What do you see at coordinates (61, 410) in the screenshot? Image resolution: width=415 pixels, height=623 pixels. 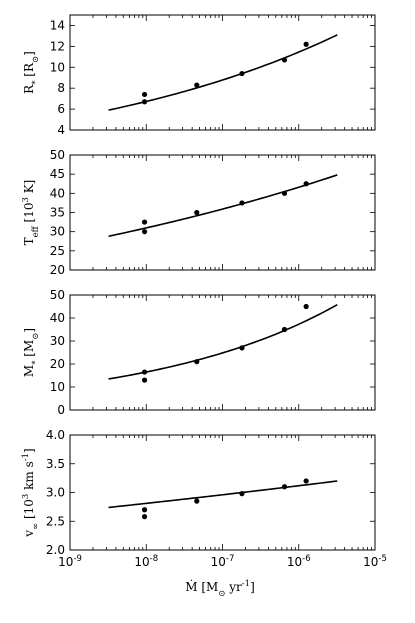 I see `y-tick-label: 0` at bounding box center [61, 410].